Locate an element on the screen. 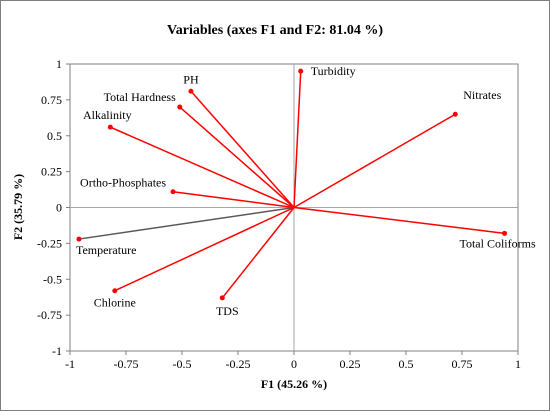 This screenshot has width=550, height=411. y-tick-label: 0.75 is located at coordinates (51, 100).